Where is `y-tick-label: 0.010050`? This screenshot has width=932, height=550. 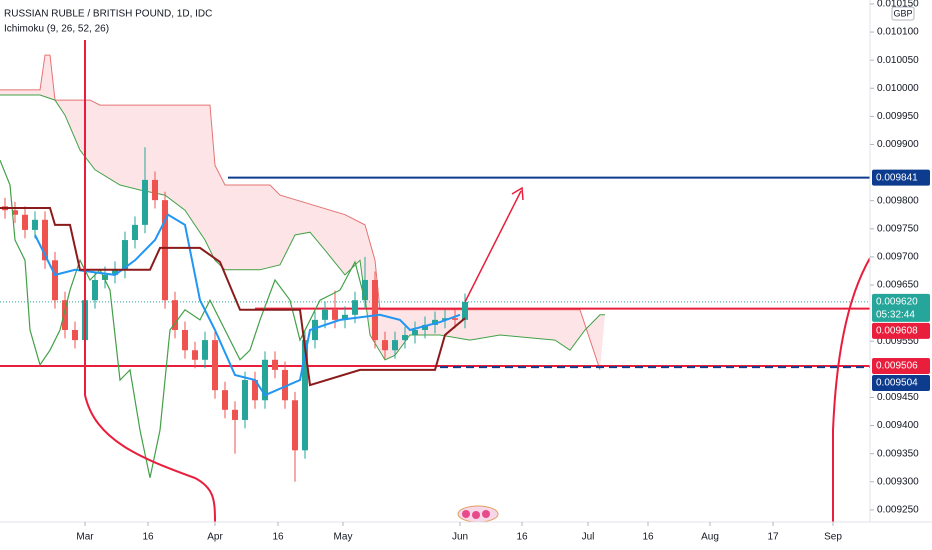 y-tick-label: 0.010050 is located at coordinates (898, 60).